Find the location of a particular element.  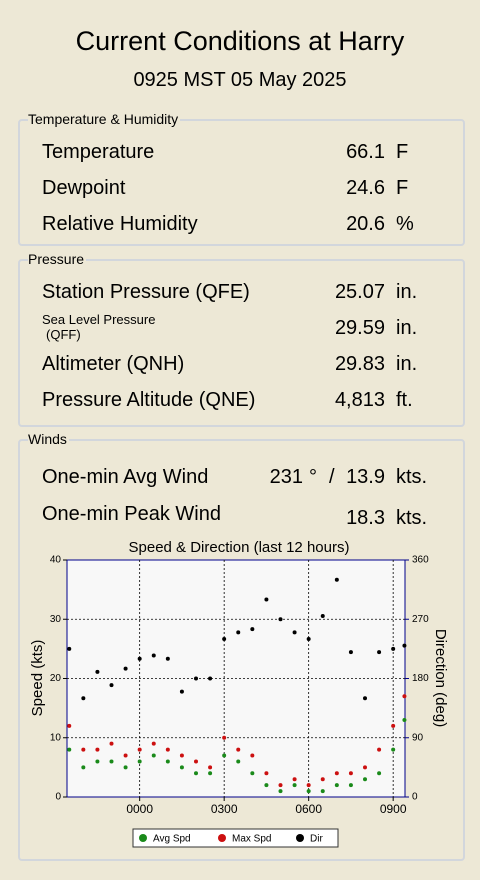

section-title: Pressure is located at coordinates (57, 259).